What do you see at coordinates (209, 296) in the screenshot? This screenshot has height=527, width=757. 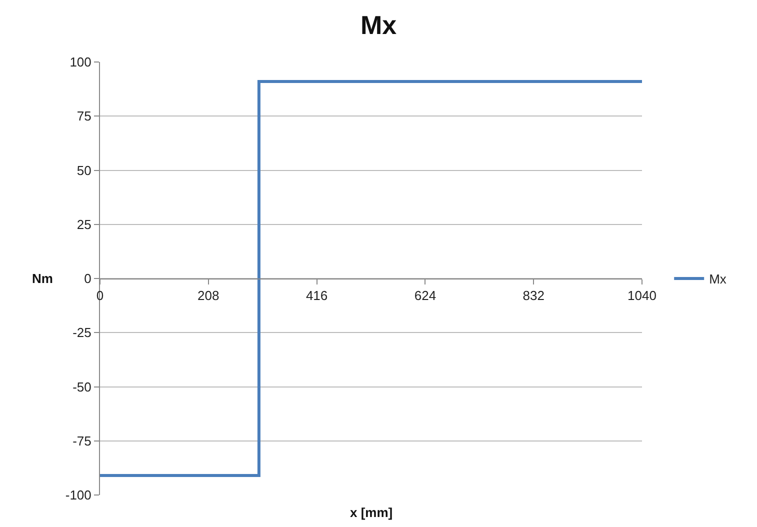 I see `x-tick-label: 208` at bounding box center [209, 296].